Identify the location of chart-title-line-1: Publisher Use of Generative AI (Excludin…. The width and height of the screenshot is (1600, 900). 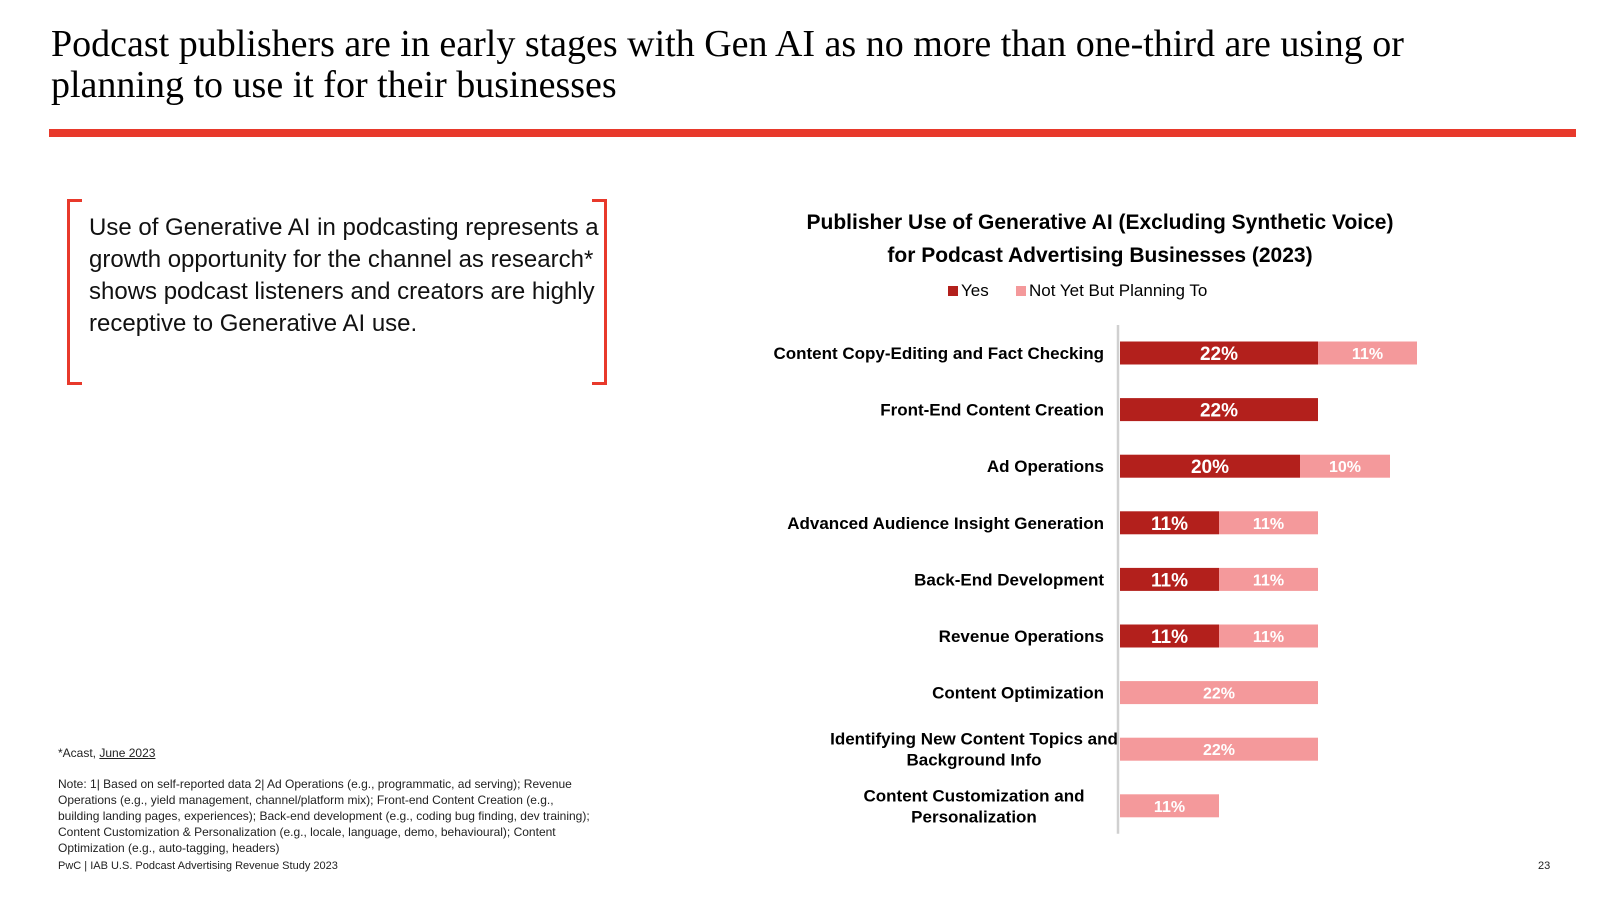
(1100, 222).